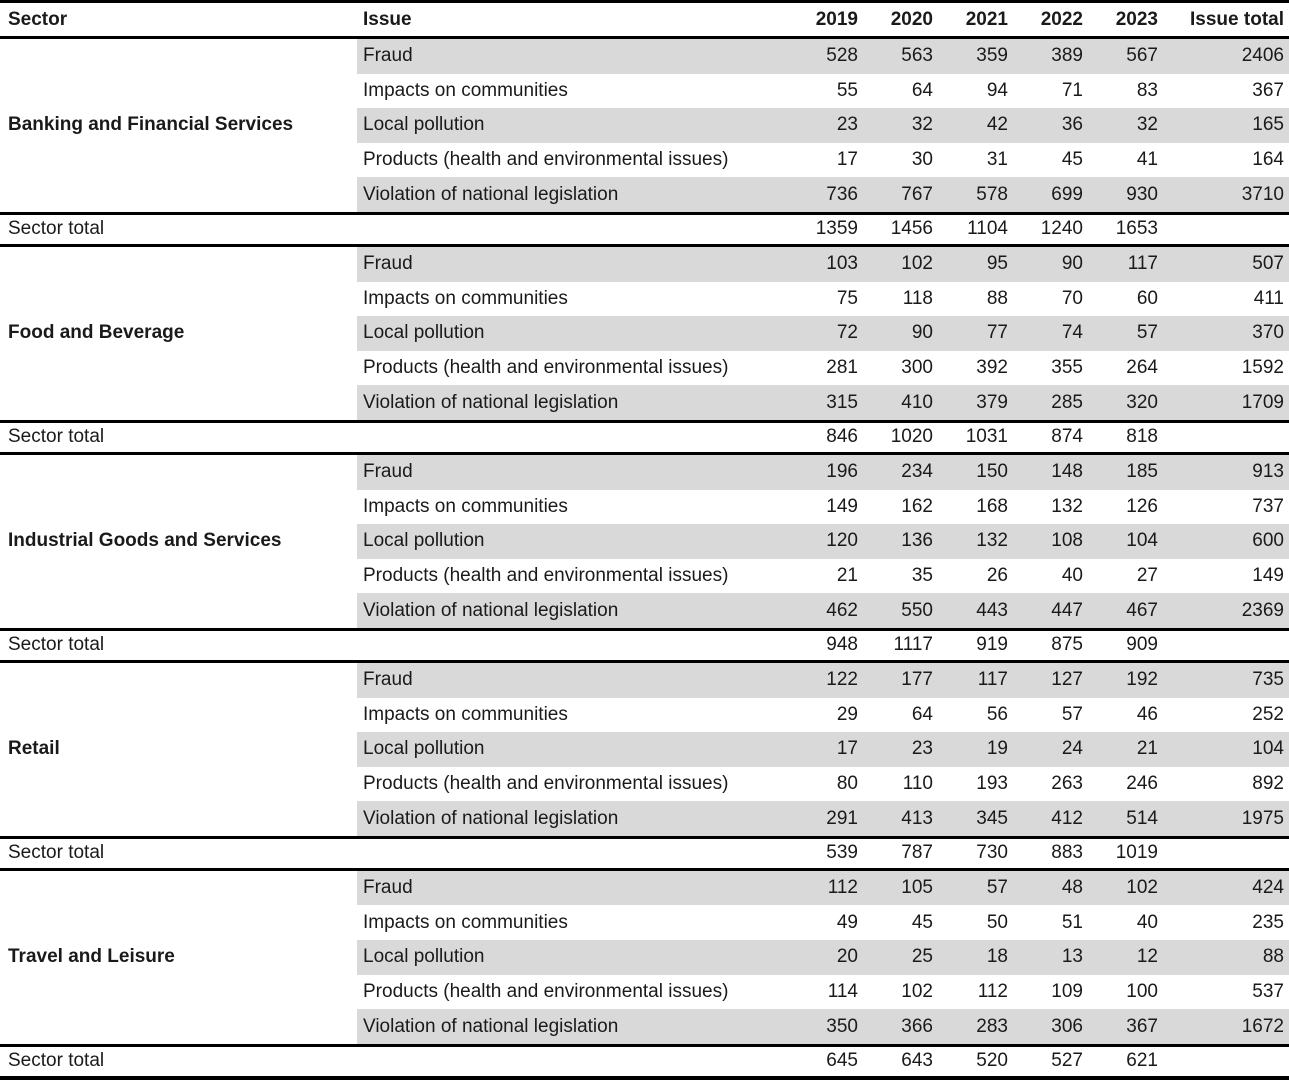 This screenshot has height=1083, width=1289. What do you see at coordinates (978, 887) in the screenshot?
I see `year-value-cell: 57` at bounding box center [978, 887].